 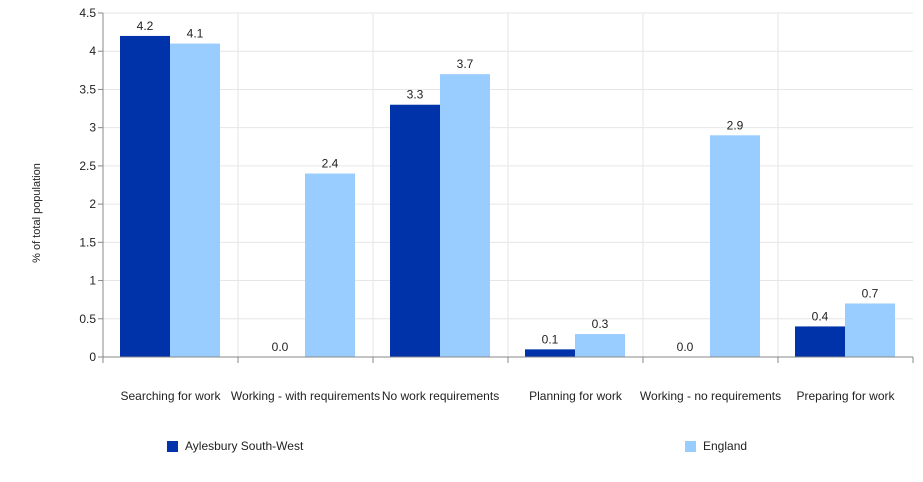 What do you see at coordinates (600, 324) in the screenshot?
I see `data-label-1-3: 0.3` at bounding box center [600, 324].